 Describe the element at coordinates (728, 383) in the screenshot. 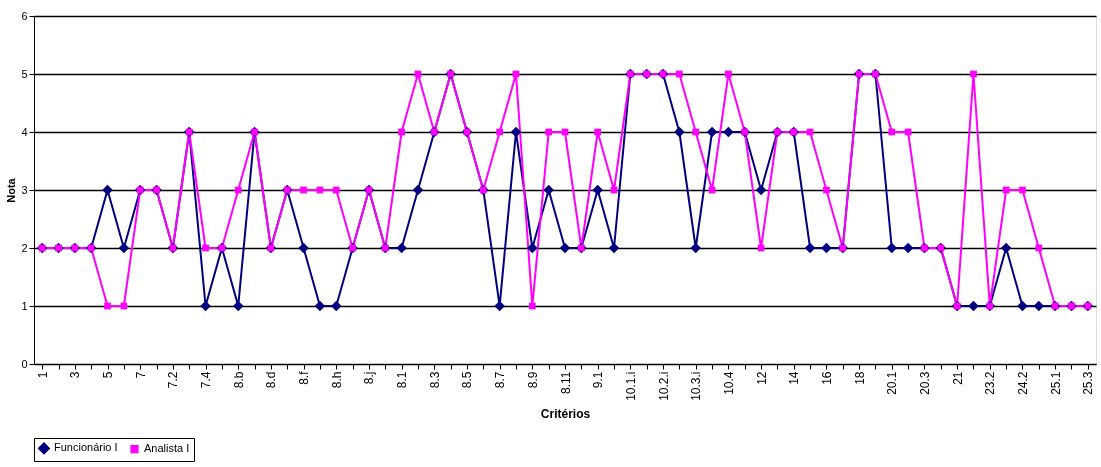

I see `x-tick-label: 10.4` at that location.